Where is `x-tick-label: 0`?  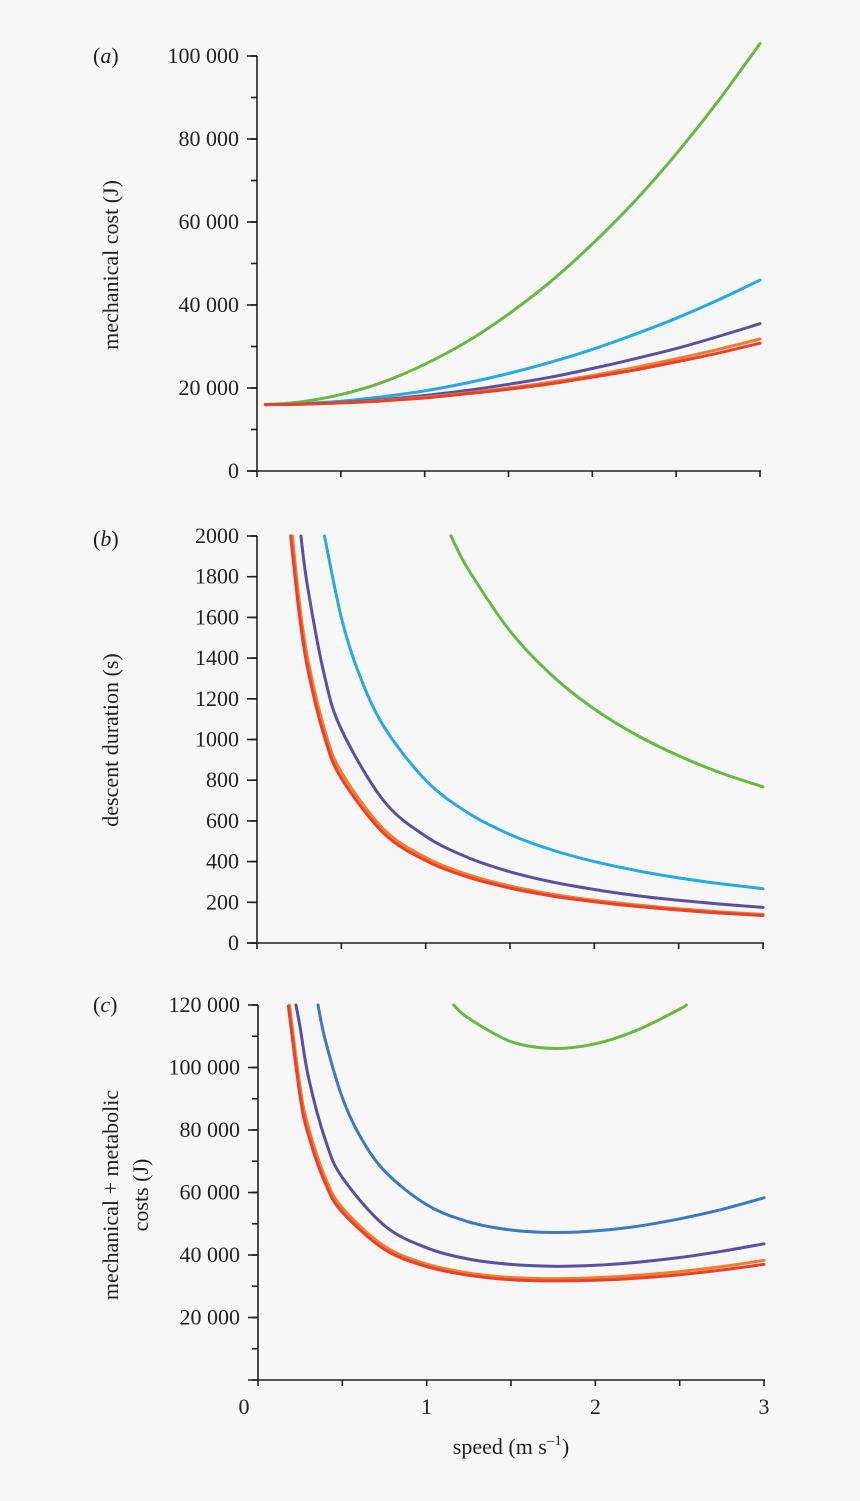
x-tick-label: 0 is located at coordinates (244, 1406).